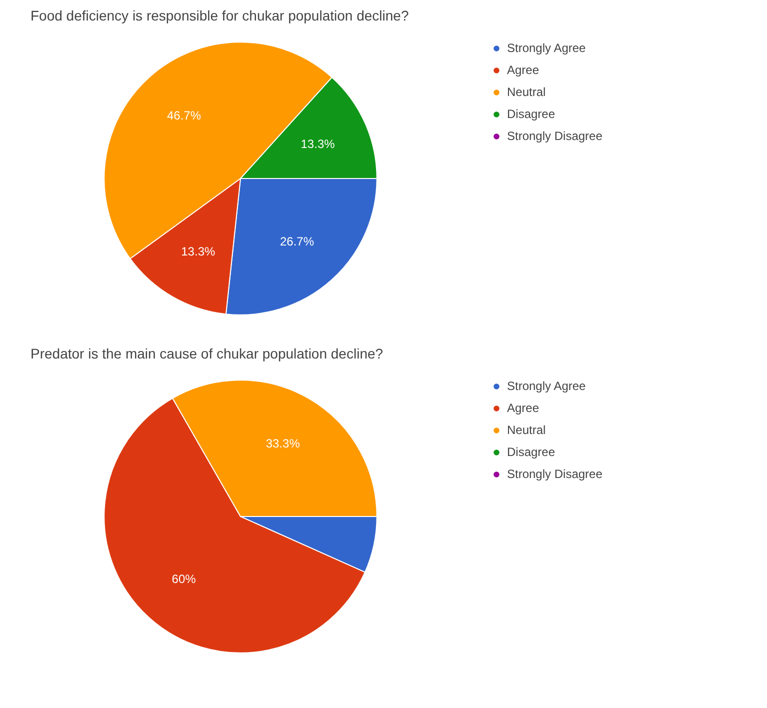 The width and height of the screenshot is (767, 708). Describe the element at coordinates (283, 443) in the screenshot. I see `data-label: 33.3%` at that location.